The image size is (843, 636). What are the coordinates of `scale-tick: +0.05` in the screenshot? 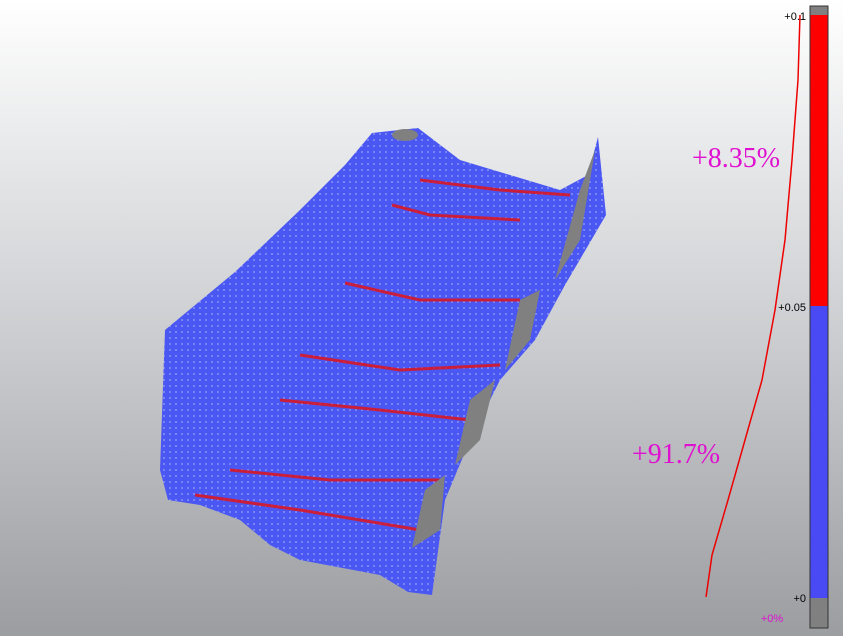 It's located at (792, 308).